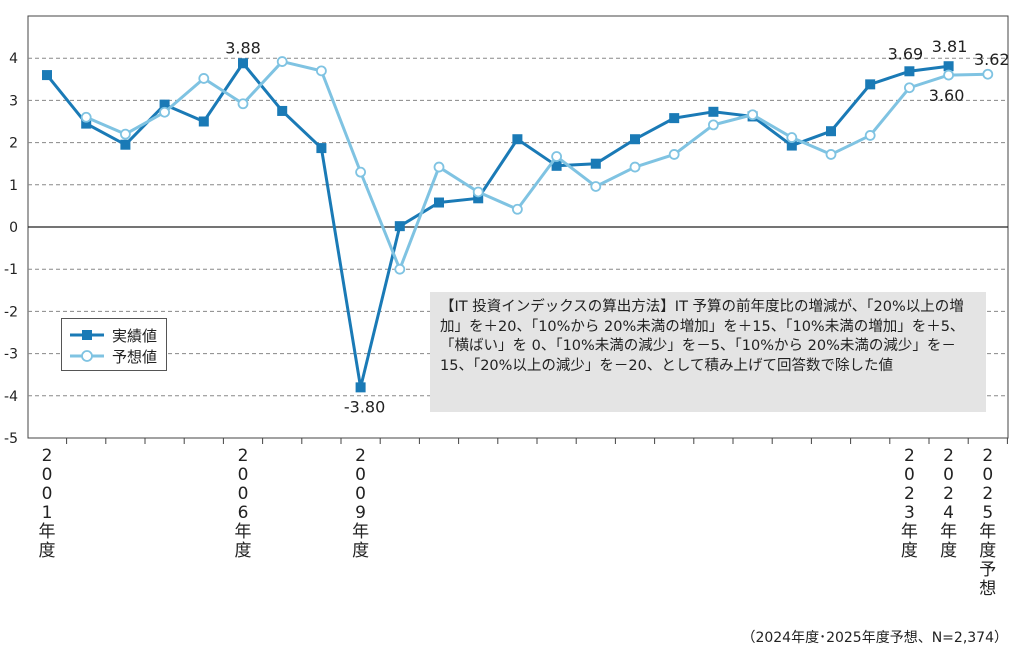 The height and width of the screenshot is (655, 1030). What do you see at coordinates (13, 186) in the screenshot?
I see `y-tick-label: 1` at bounding box center [13, 186].